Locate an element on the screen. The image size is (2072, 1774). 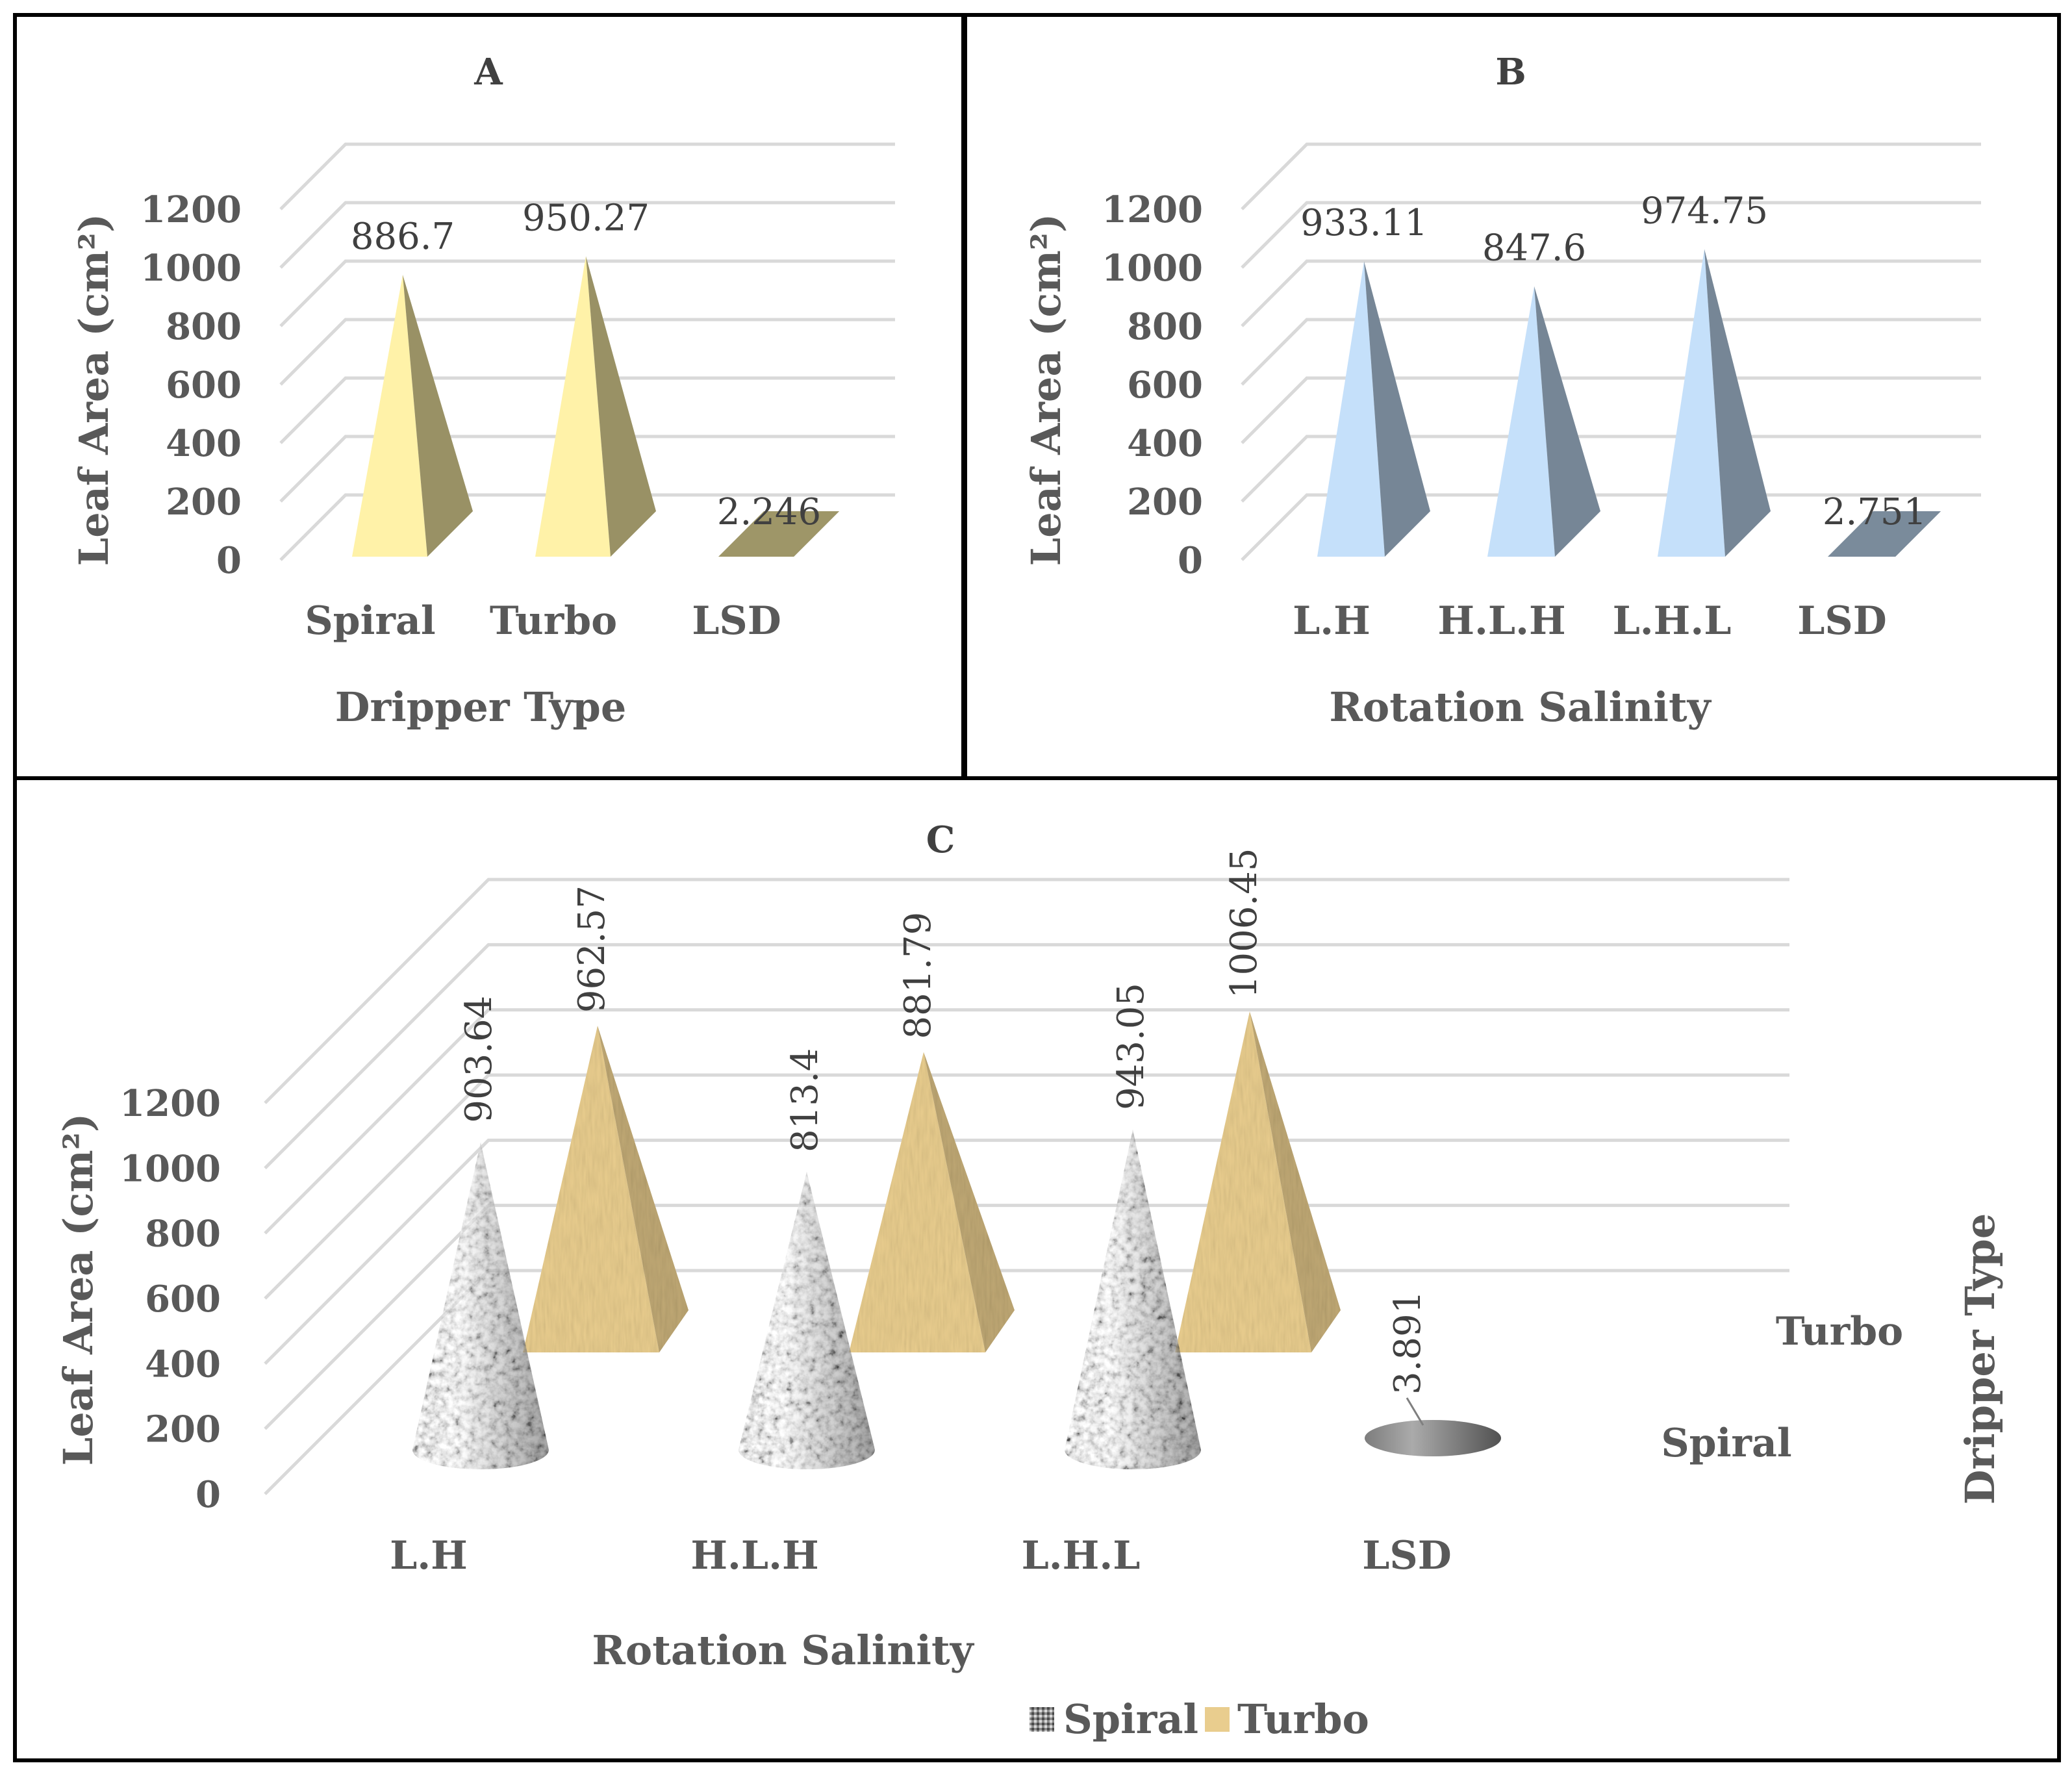
chart-a-y-ticks: 0 200 400 600 800 1000 1200 is located at coordinates (191, 385).